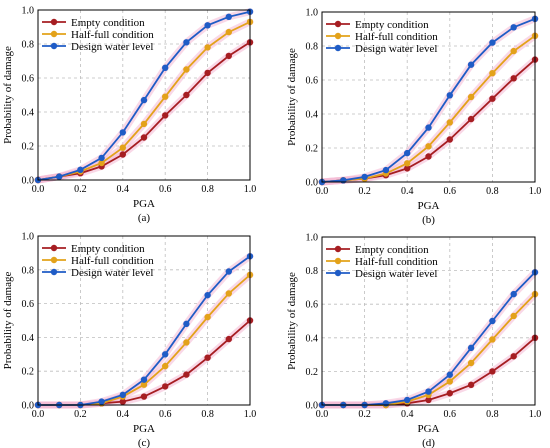 The image size is (550, 448). I want to click on y-tick-label: 1.0, so click(312, 13).